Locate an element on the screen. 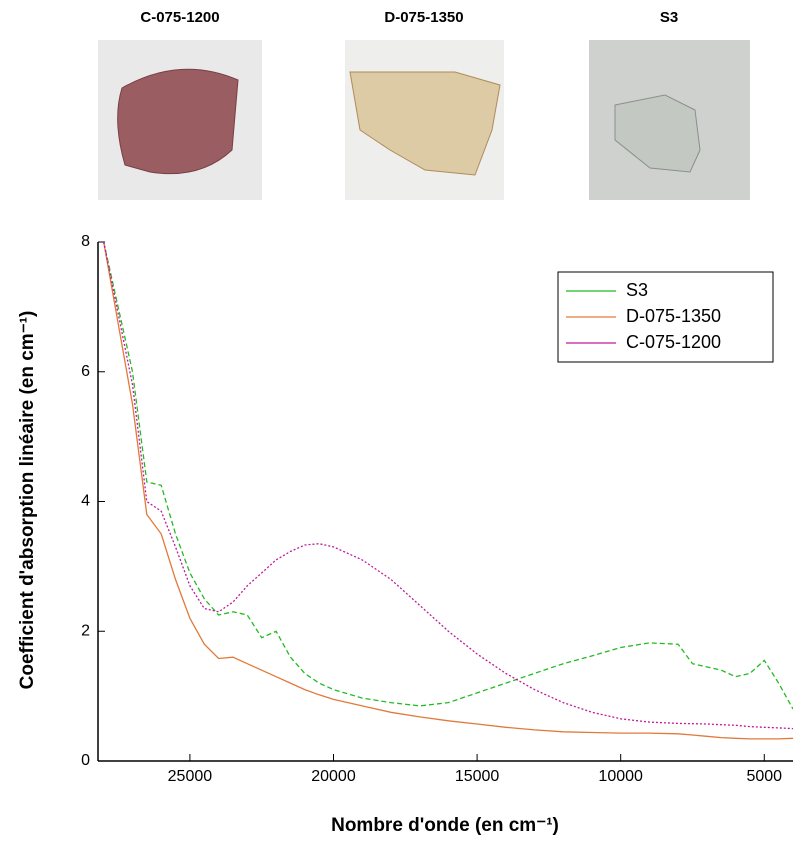 The image size is (794, 841). legend-label: S3 is located at coordinates (637, 290).